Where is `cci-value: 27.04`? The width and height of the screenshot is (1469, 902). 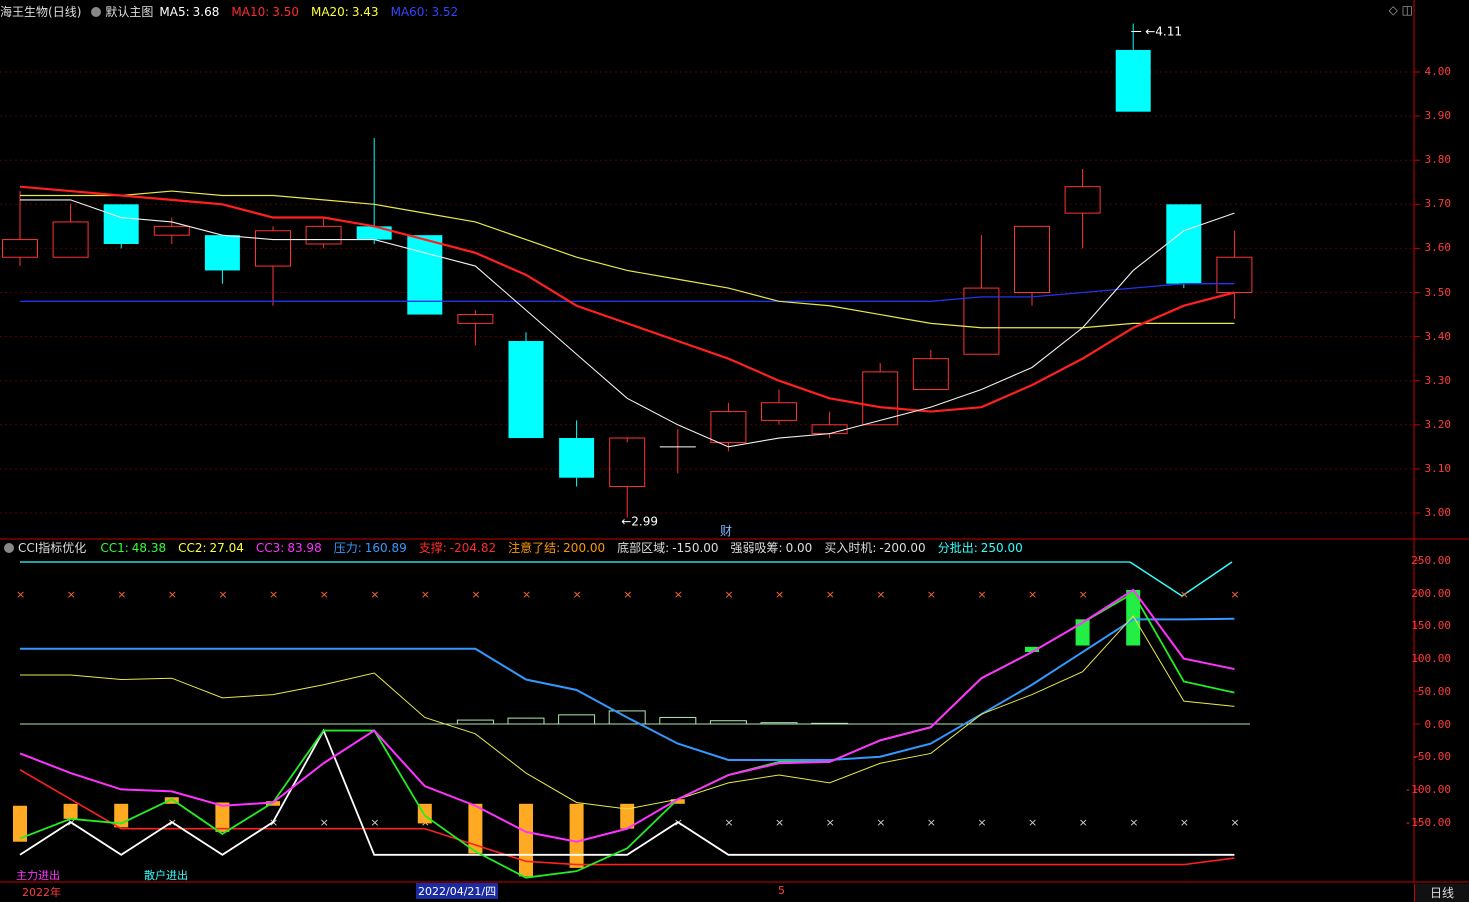
cci-value: 27.04 is located at coordinates (226, 548).